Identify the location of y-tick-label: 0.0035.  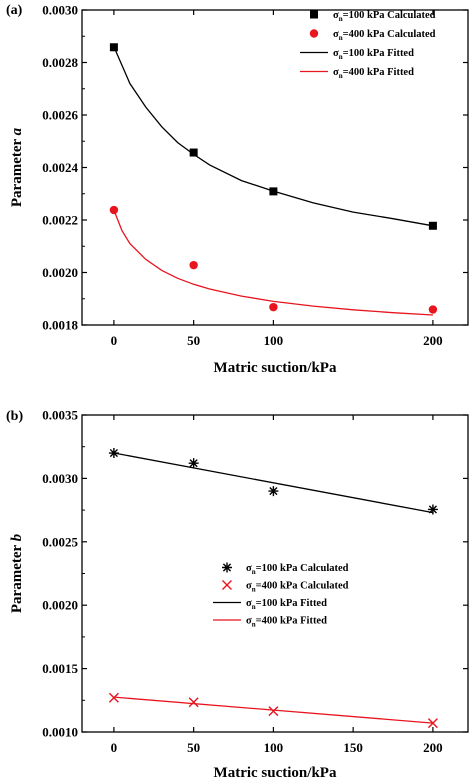
(60, 415).